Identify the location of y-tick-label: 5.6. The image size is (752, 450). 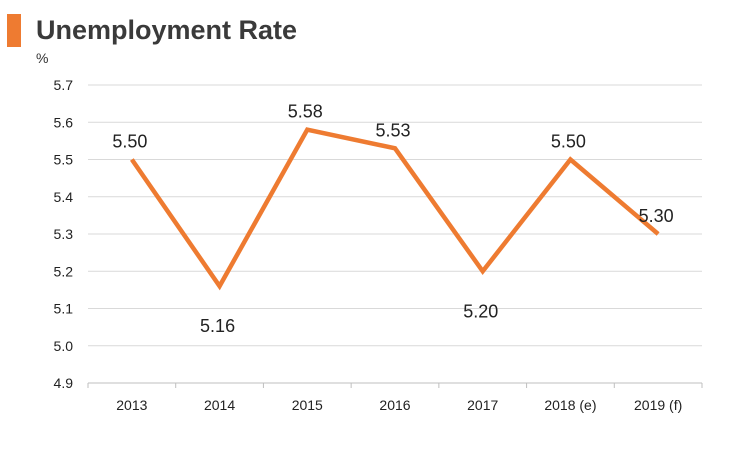
(64, 122).